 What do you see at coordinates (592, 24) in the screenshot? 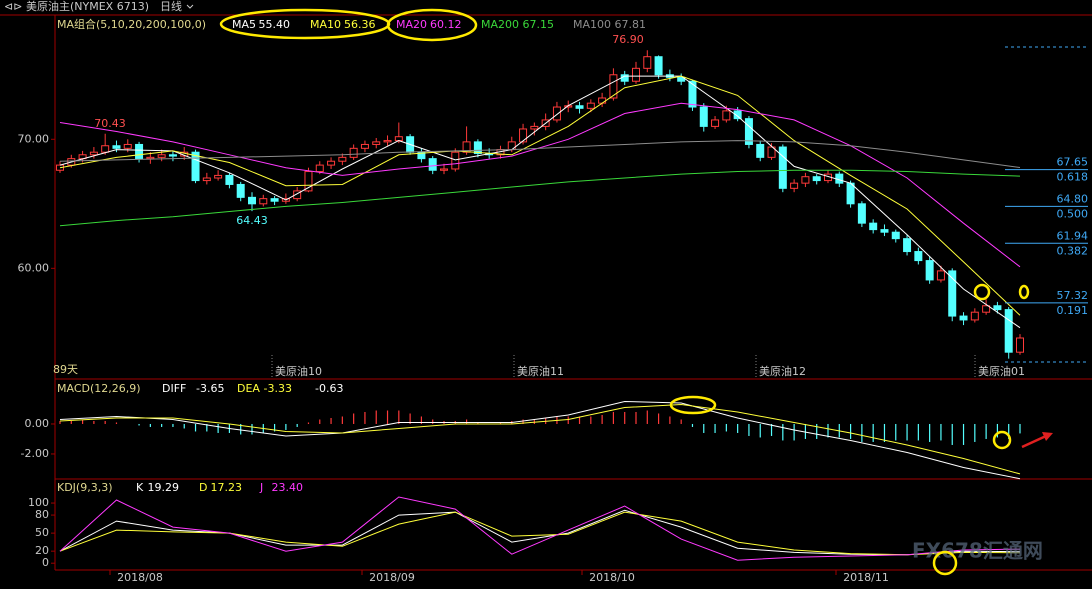
I see `legend-name: MA100` at bounding box center [592, 24].